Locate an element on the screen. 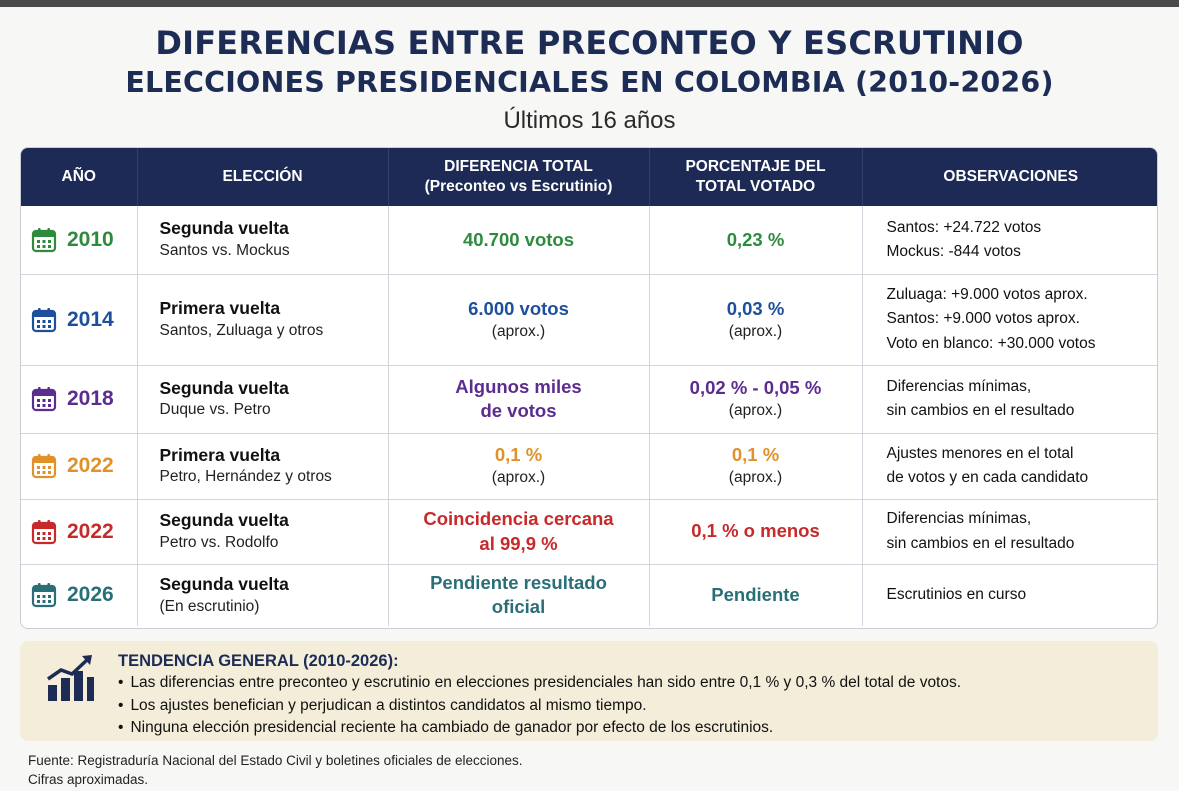 The image size is (1179, 791). difference-value: Algunos miles is located at coordinates (518, 386).